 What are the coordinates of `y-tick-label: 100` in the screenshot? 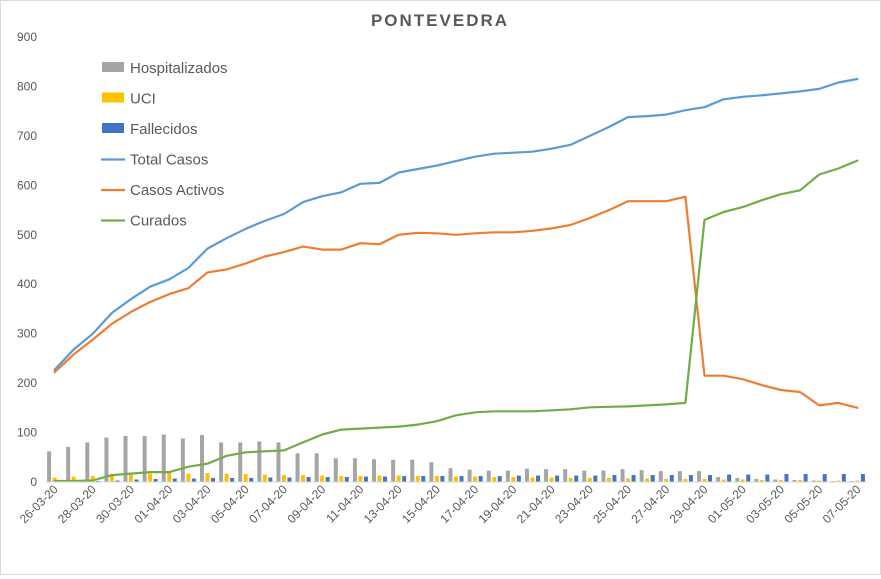 It's located at (27, 433).